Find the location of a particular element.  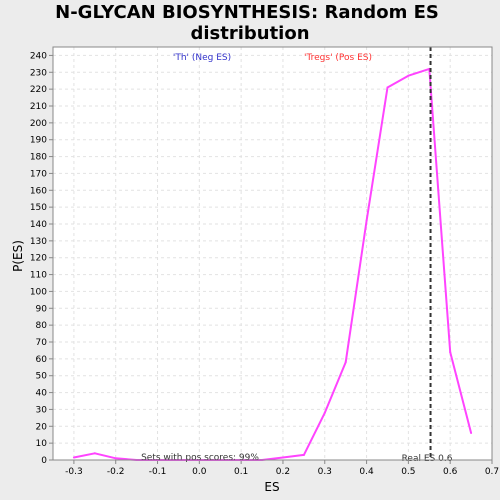

y-tick-label: 30 is located at coordinates (42, 410).